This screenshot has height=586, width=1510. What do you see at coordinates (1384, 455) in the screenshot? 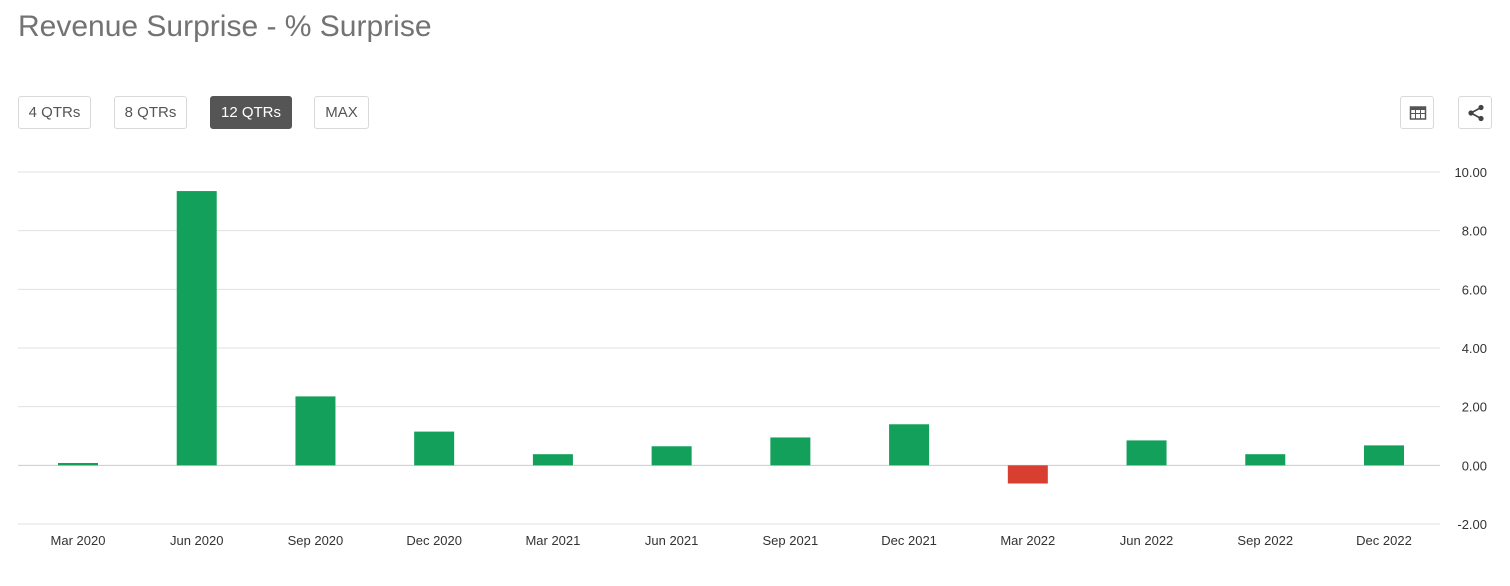
I see `bar-dec-2022` at bounding box center [1384, 455].